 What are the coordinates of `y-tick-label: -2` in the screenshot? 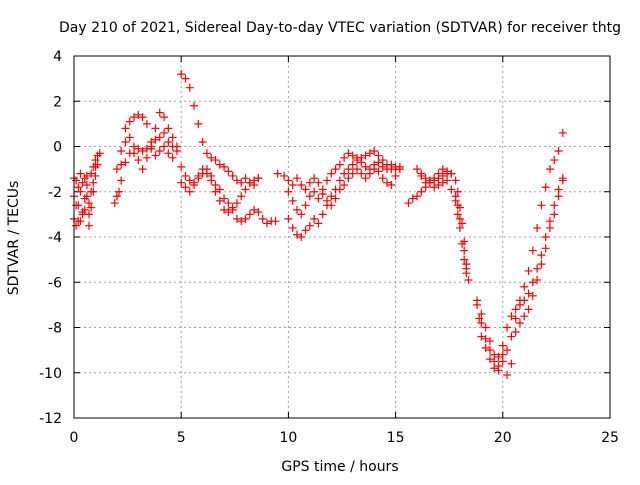 It's located at (55, 193).